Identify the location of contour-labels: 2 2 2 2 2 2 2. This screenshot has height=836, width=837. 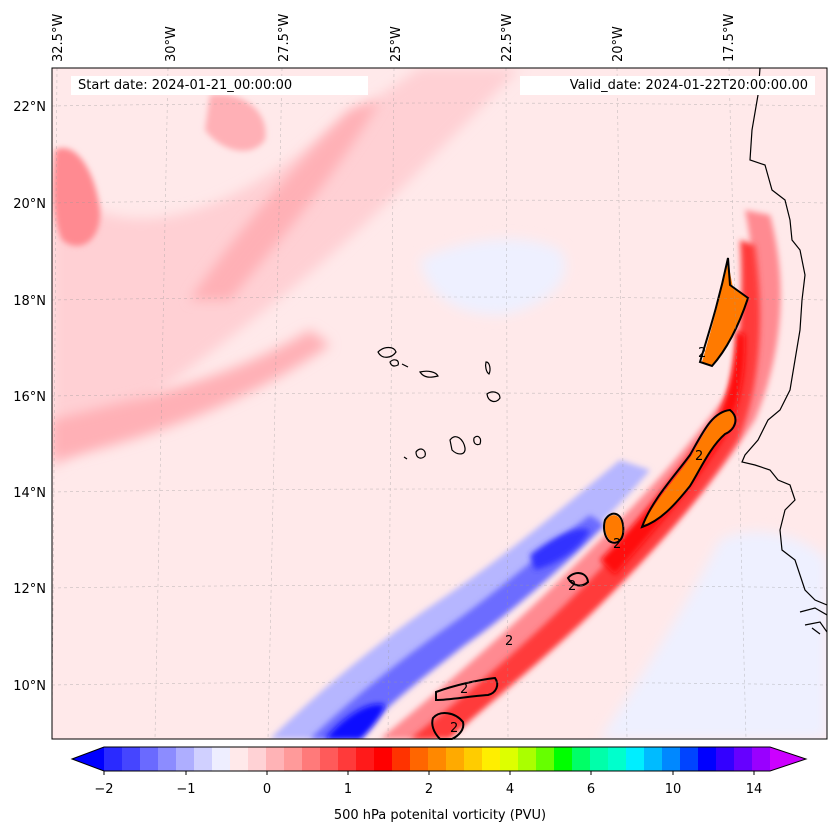
(578, 541).